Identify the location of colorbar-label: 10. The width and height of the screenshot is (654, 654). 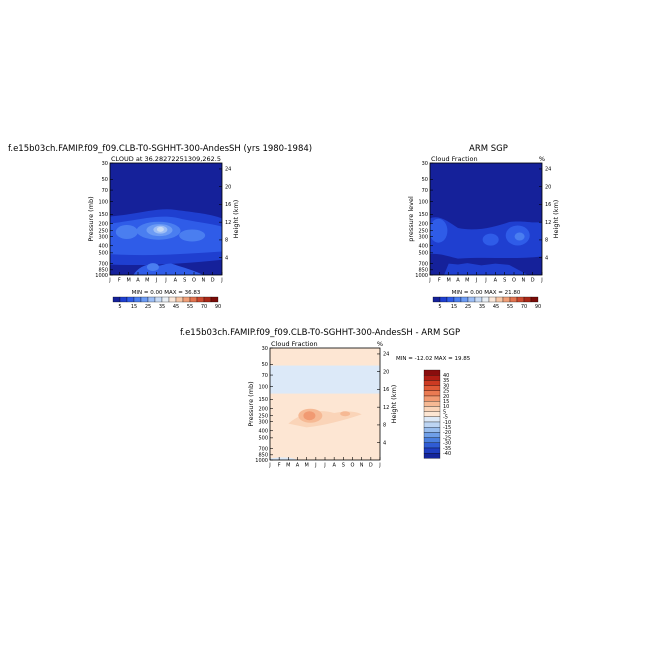
(446, 407).